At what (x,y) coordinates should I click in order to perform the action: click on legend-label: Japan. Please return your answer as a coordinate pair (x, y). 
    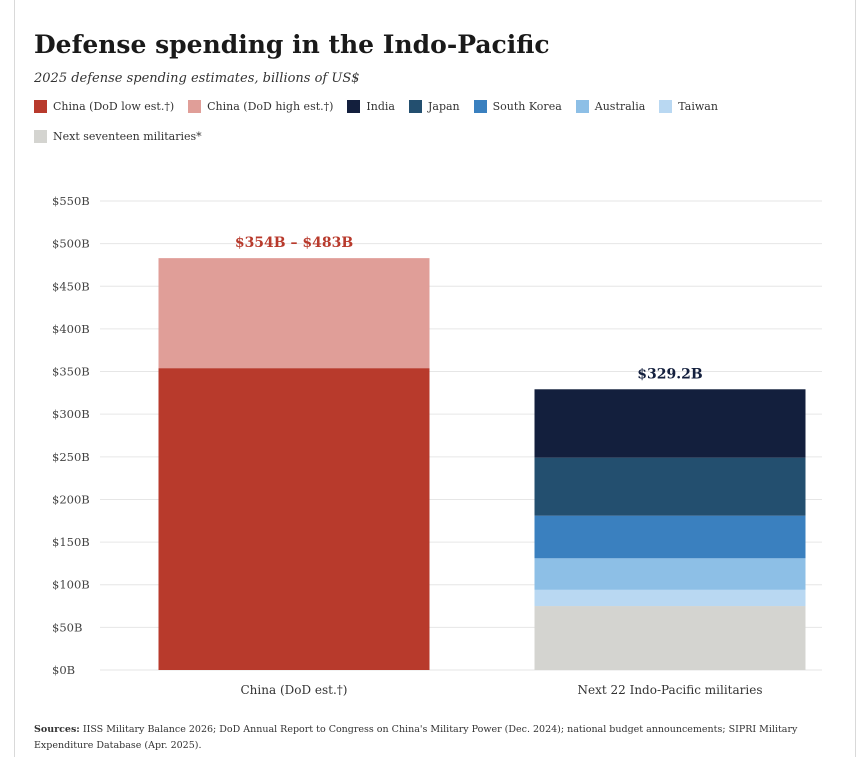
    Looking at the image, I should click on (443, 106).